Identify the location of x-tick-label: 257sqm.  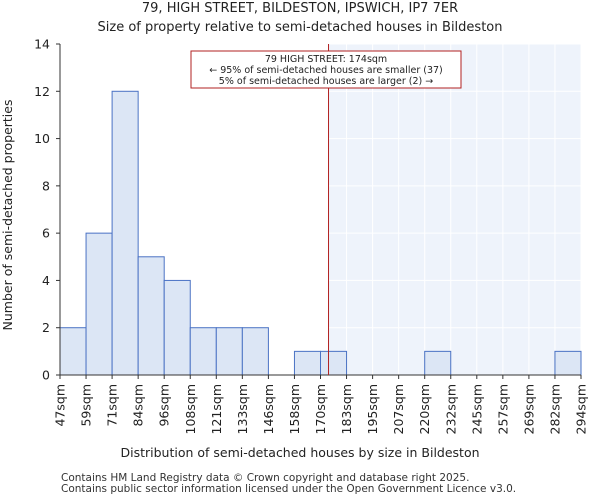
(502, 409).